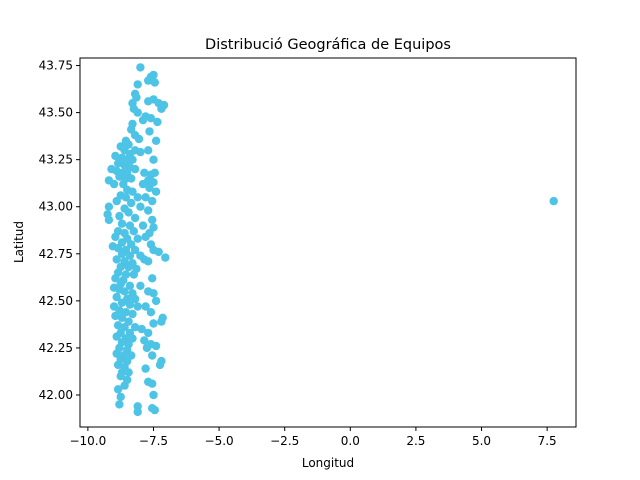  I want to click on x-tick-label: 7.5, so click(547, 441).